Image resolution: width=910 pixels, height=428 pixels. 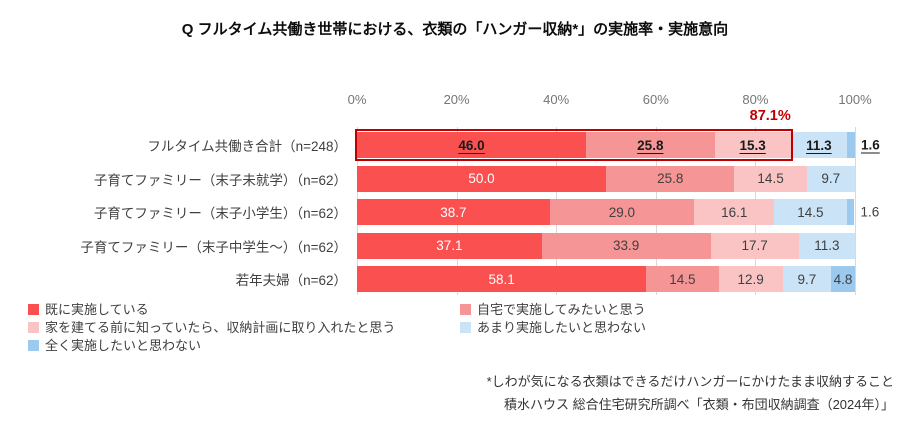 I want to click on bar-value-label: 16.1, so click(x=734, y=212).